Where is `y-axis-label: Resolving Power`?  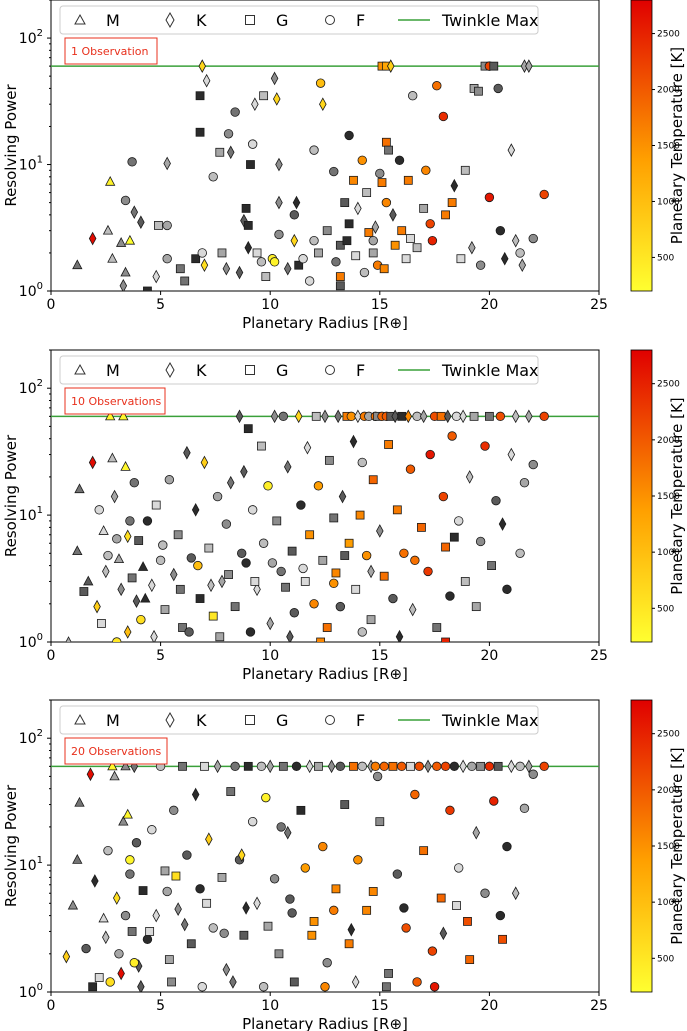 y-axis-label: Resolving Power is located at coordinates (11, 845).